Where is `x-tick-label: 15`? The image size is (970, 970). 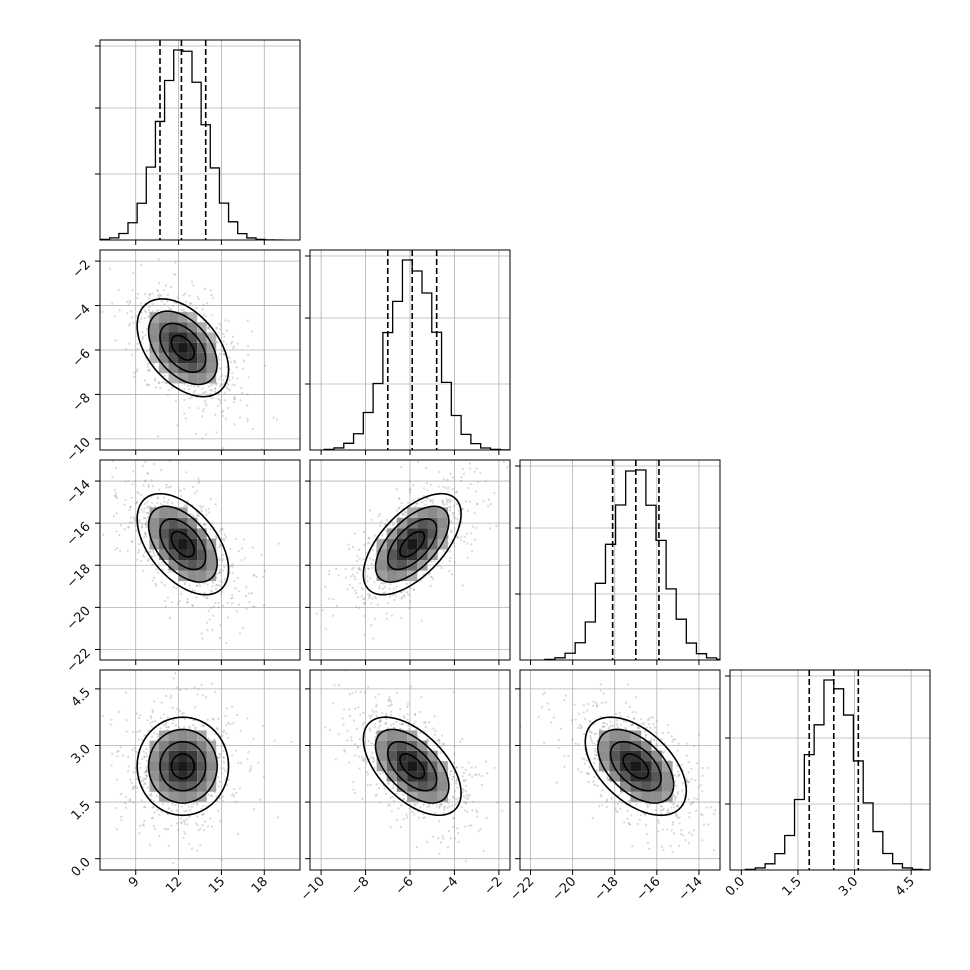 x-tick-label: 15 is located at coordinates (217, 885).